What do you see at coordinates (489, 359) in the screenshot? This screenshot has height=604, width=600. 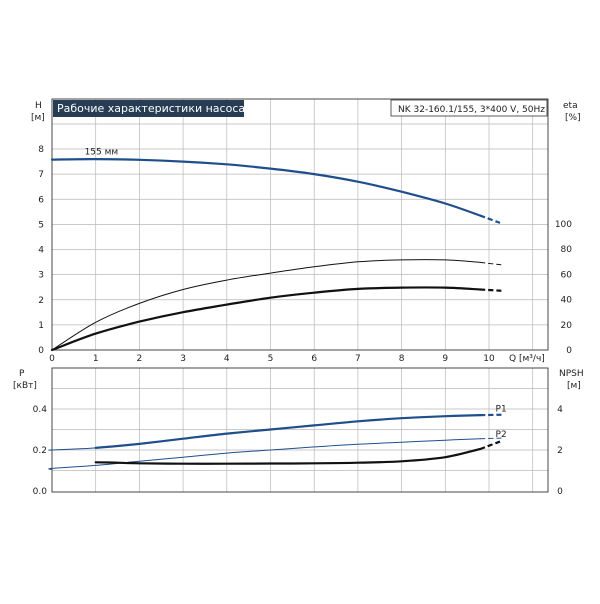 I see `x-tick-label: 10` at bounding box center [489, 359].